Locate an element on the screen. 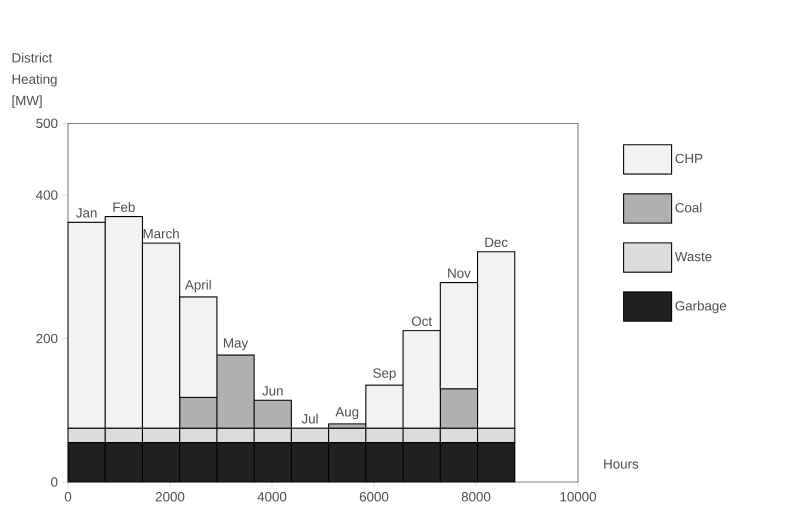 The image size is (798, 514). annotation: Dec is located at coordinates (496, 243).